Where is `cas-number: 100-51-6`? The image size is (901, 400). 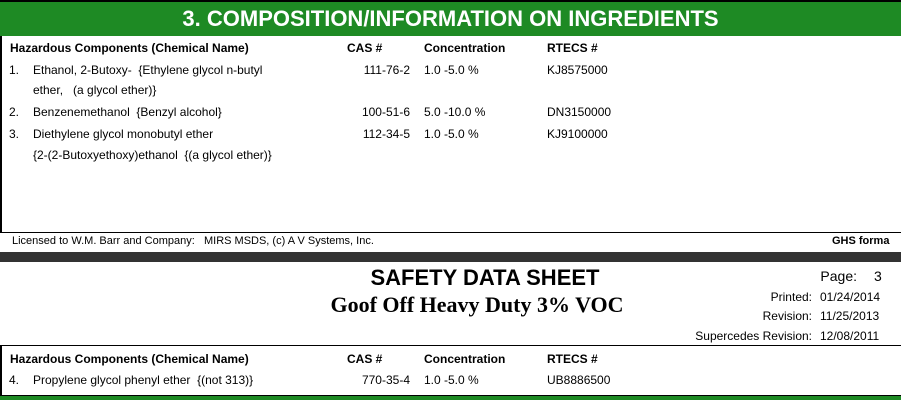 cas-number: 100-51-6 is located at coordinates (385, 112).